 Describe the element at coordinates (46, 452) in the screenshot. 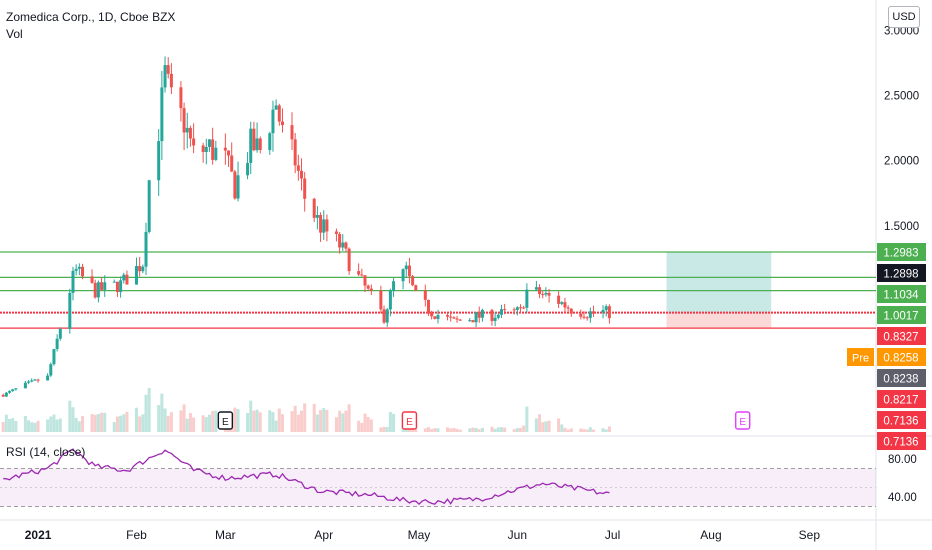

I see `rsi-legend: RSI (14, close)` at that location.